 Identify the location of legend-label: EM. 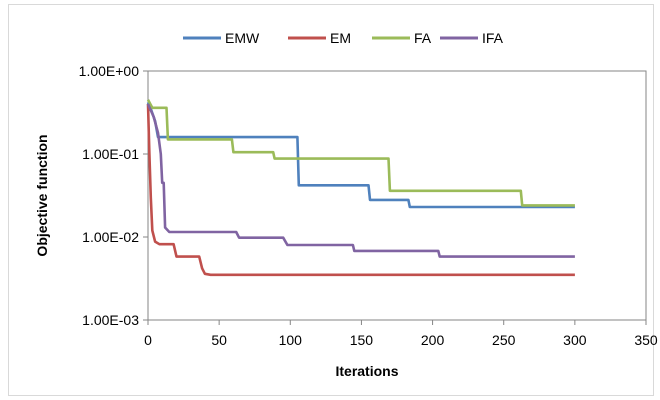
(340, 38).